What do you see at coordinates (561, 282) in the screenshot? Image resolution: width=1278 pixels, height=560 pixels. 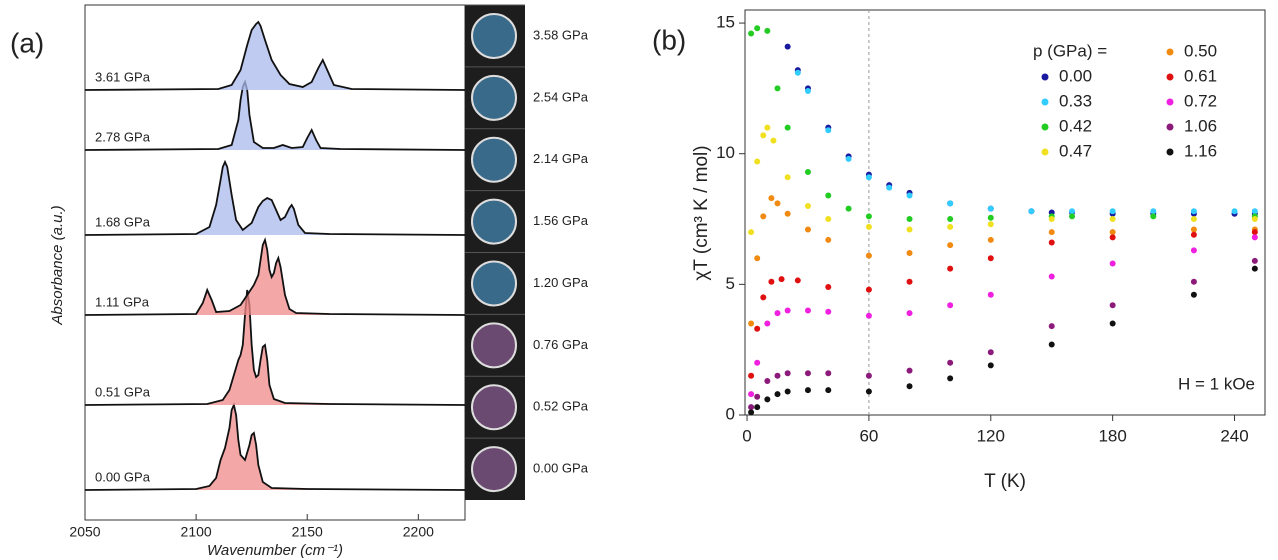 I see `image-label: 1.20 GPa` at bounding box center [561, 282].